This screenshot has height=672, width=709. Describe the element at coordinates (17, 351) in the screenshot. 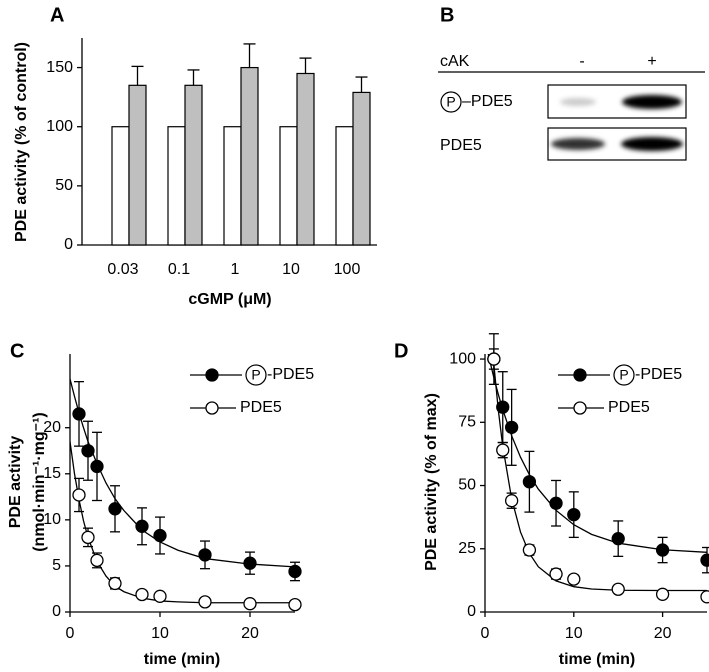

I see `panel-label: C` at that location.